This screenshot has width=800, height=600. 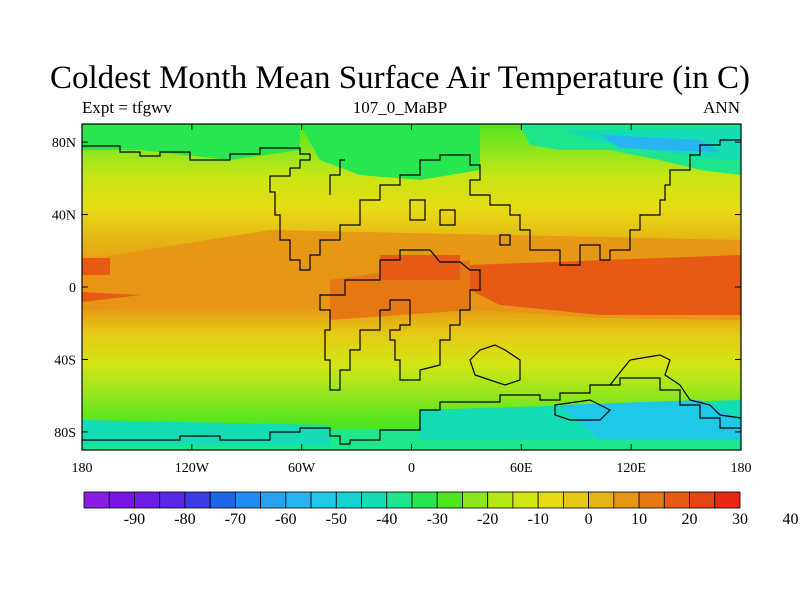 What do you see at coordinates (631, 468) in the screenshot?
I see `lon-tick-label: 120E` at bounding box center [631, 468].